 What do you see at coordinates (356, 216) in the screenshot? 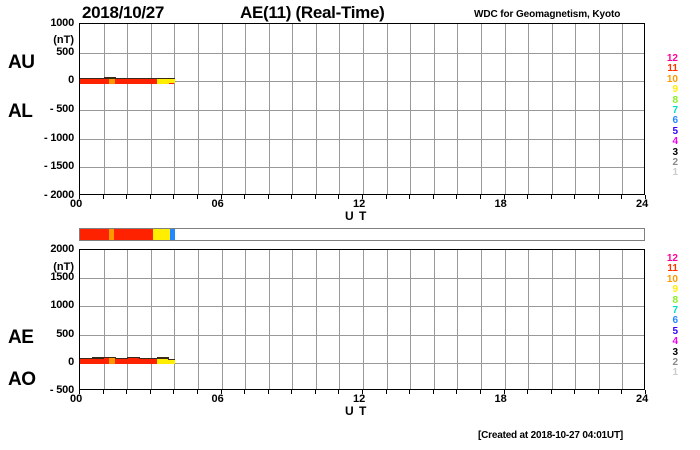
I see `top-x-axis-title: U T` at bounding box center [356, 216].